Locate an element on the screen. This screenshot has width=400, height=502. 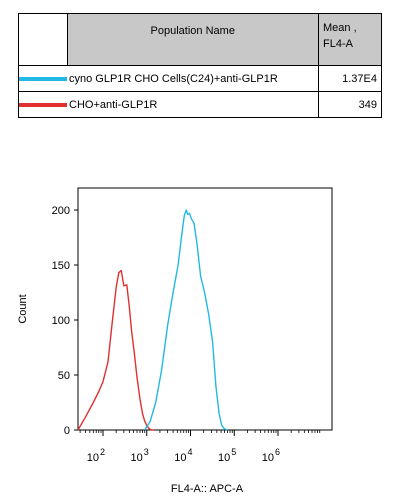
y-axis-label: Count is located at coordinates (23, 308).